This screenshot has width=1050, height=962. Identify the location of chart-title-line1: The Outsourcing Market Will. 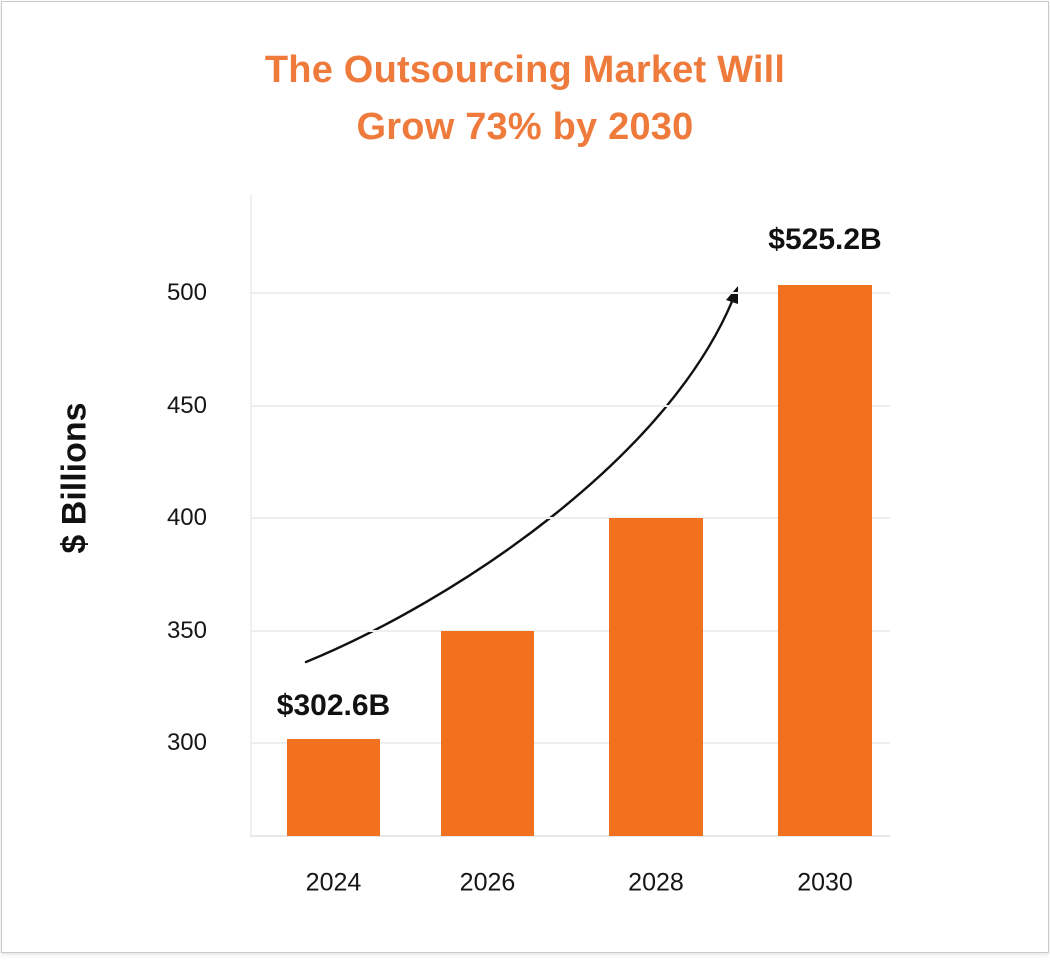
(525, 70).